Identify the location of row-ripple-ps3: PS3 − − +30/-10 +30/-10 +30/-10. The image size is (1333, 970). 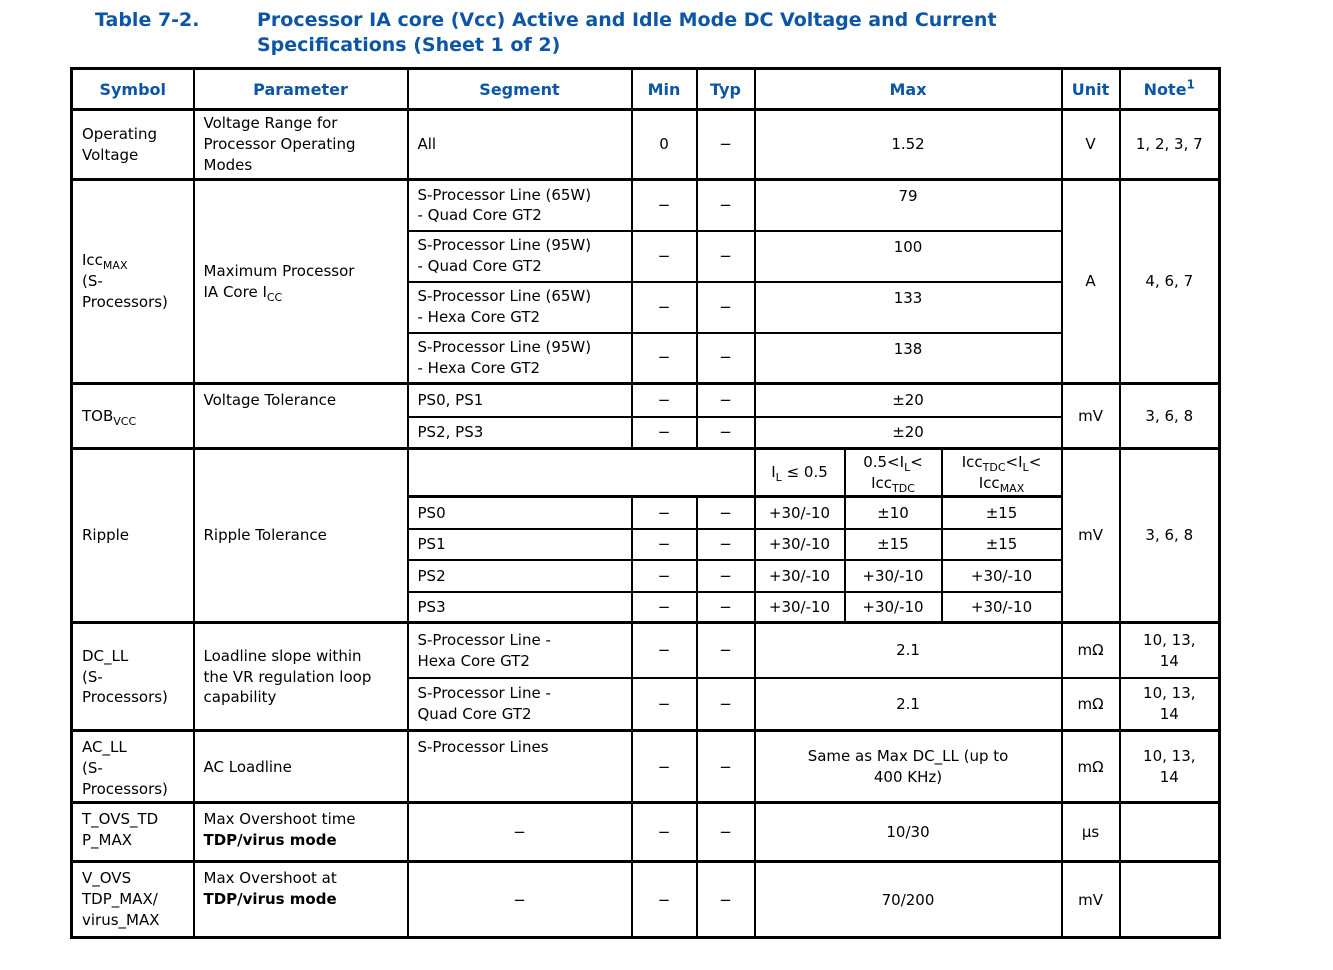
(646, 607).